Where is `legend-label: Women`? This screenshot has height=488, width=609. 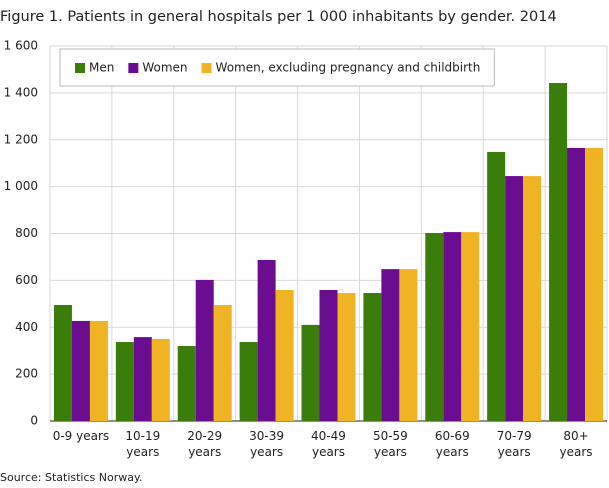 legend-label: Women is located at coordinates (164, 68).